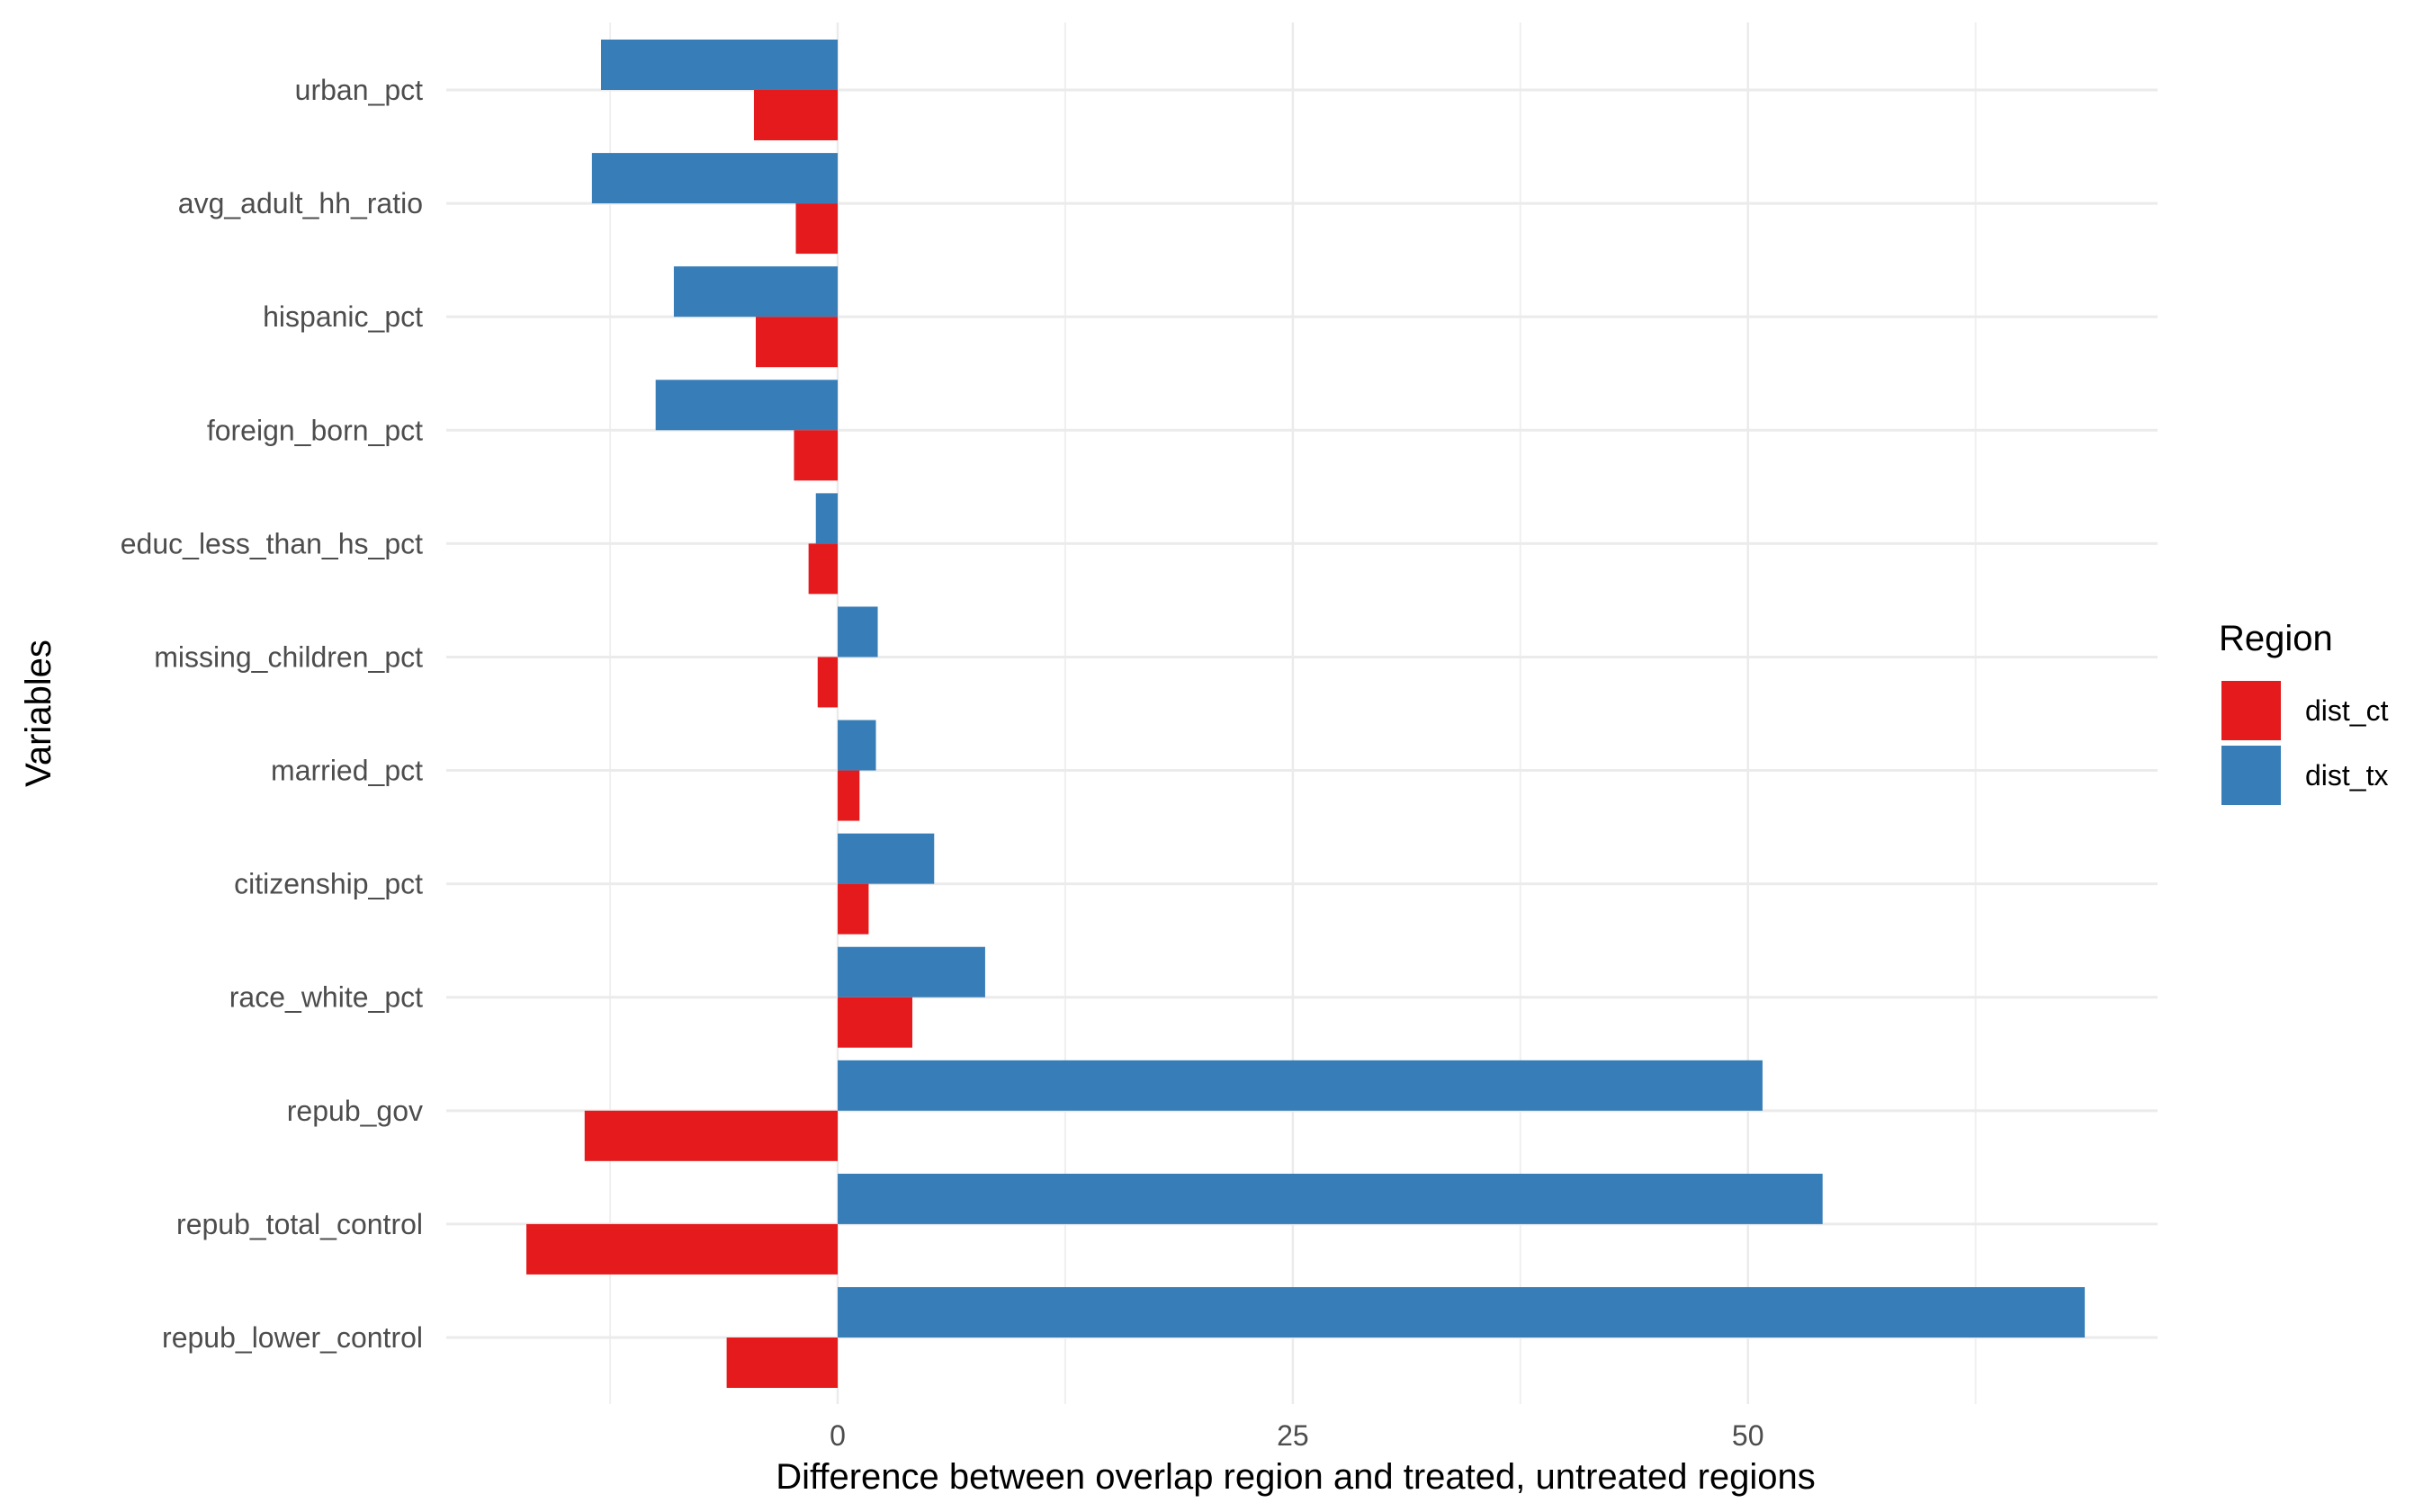 Image resolution: width=2423 pixels, height=1512 pixels. I want to click on x-tick-label: 0, so click(838, 1435).